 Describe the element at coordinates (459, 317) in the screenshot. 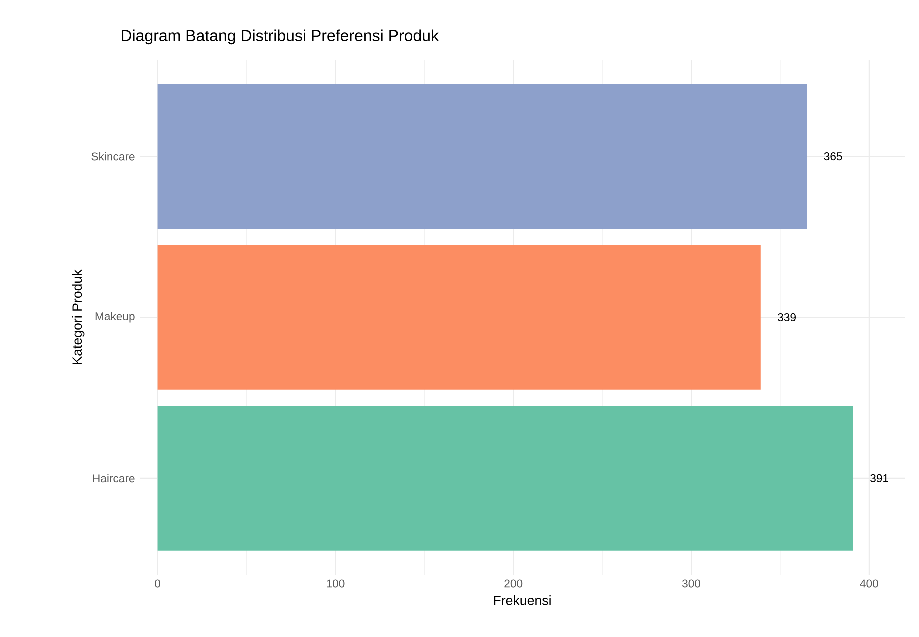

I see `bar` at that location.